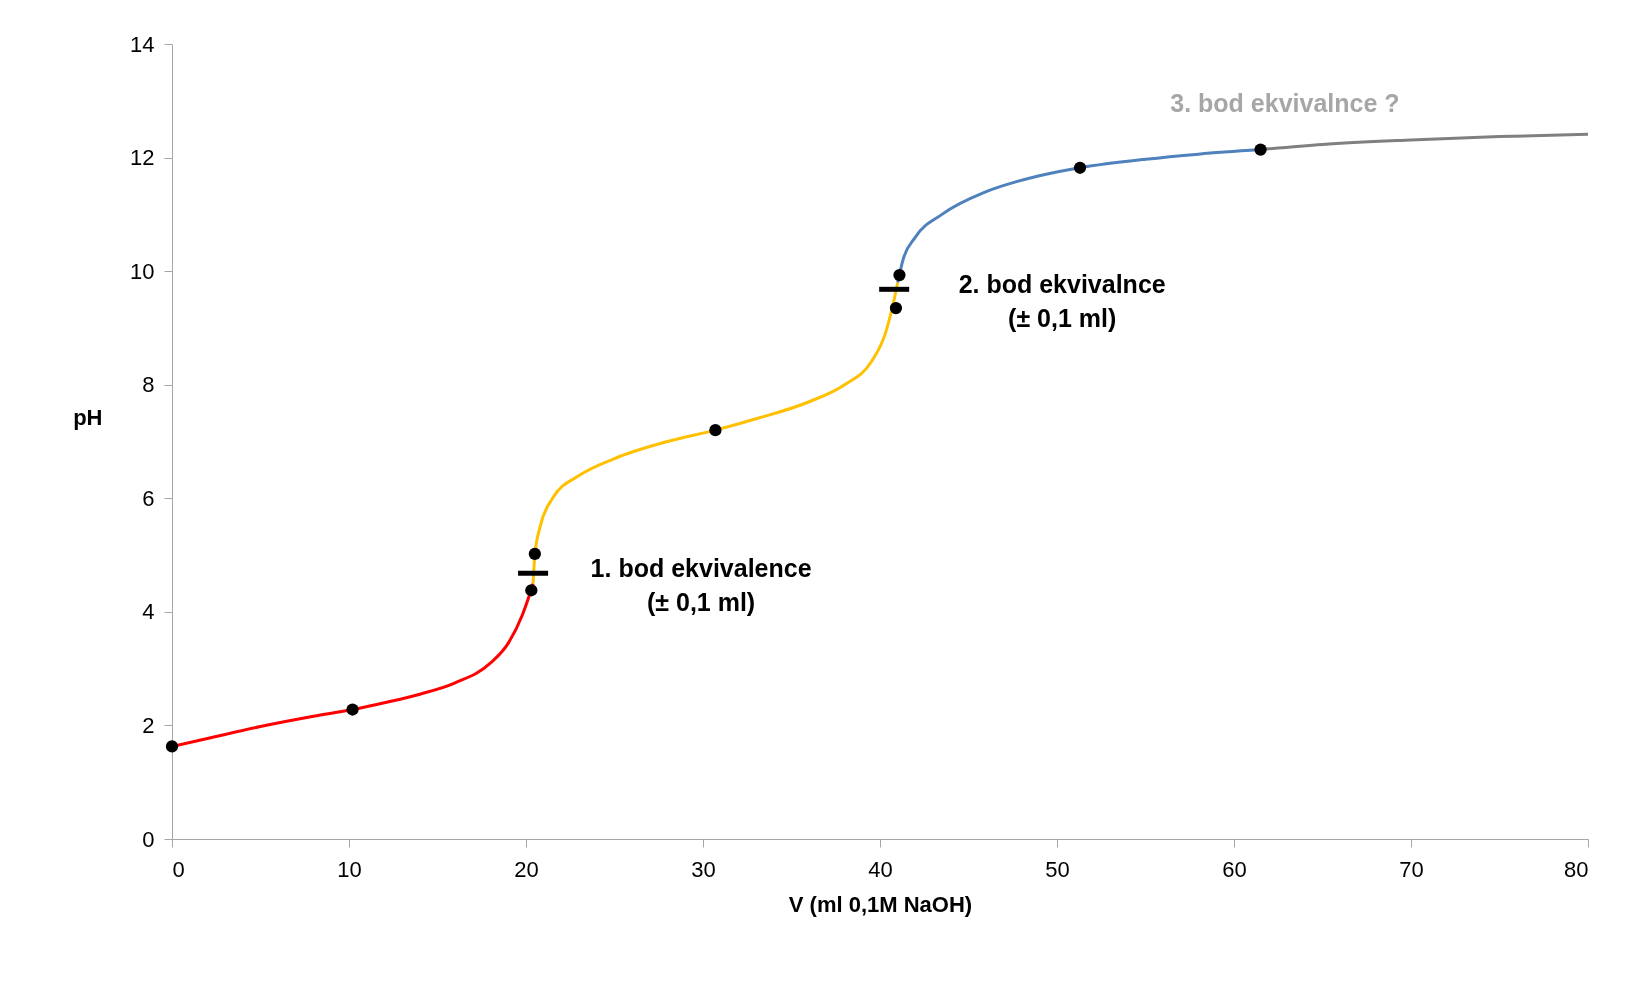  I want to click on y-tick-label: 12, so click(142, 158).